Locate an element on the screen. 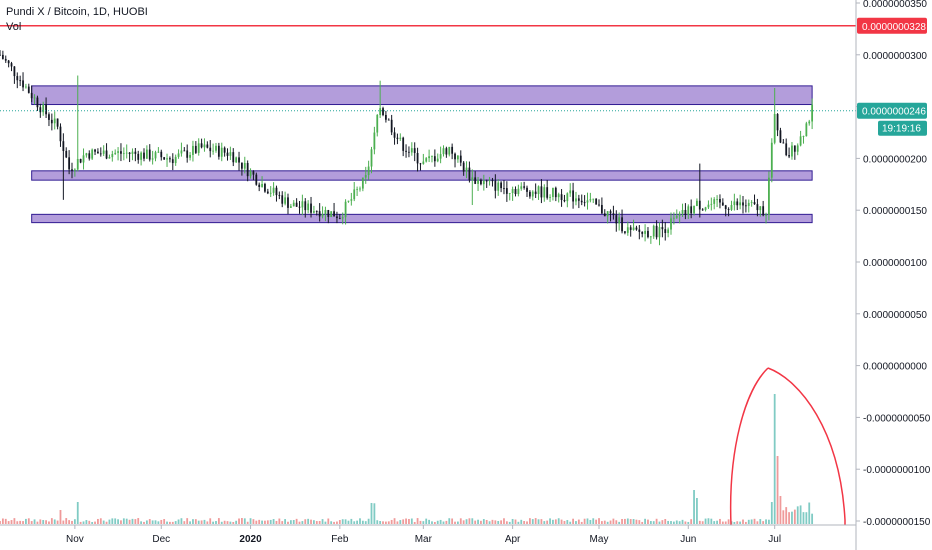  time-tick-label: 2020 is located at coordinates (250, 539).